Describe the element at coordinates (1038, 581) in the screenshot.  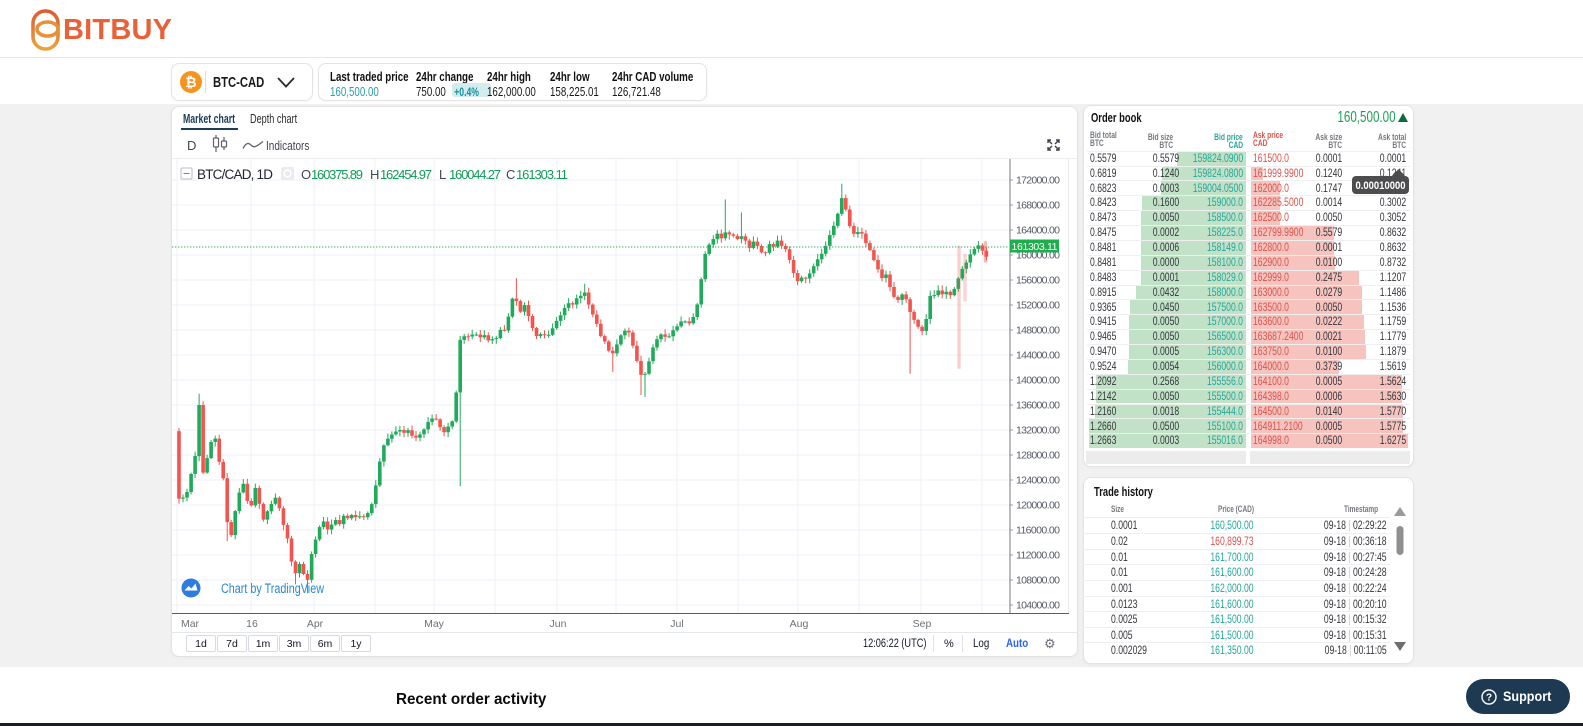
I see `svg-text: 108000.00` at that location.